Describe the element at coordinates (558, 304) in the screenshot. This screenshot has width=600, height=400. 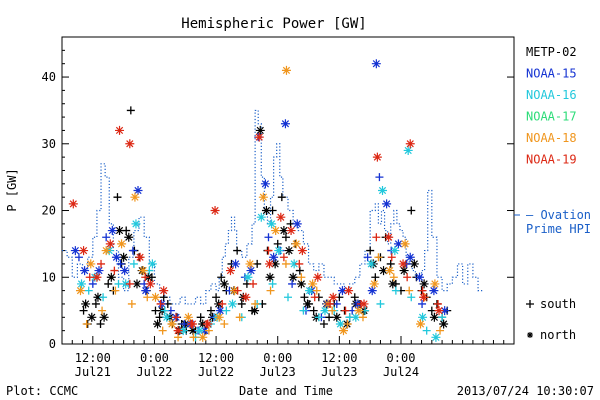
I see `symbol-key-label: south` at that location.